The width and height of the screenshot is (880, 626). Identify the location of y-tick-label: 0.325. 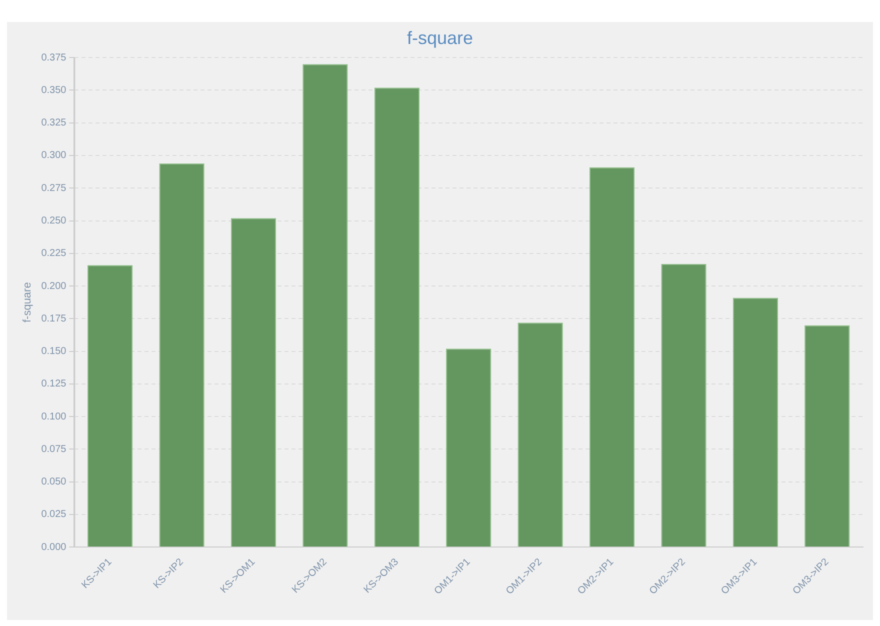
(54, 123).